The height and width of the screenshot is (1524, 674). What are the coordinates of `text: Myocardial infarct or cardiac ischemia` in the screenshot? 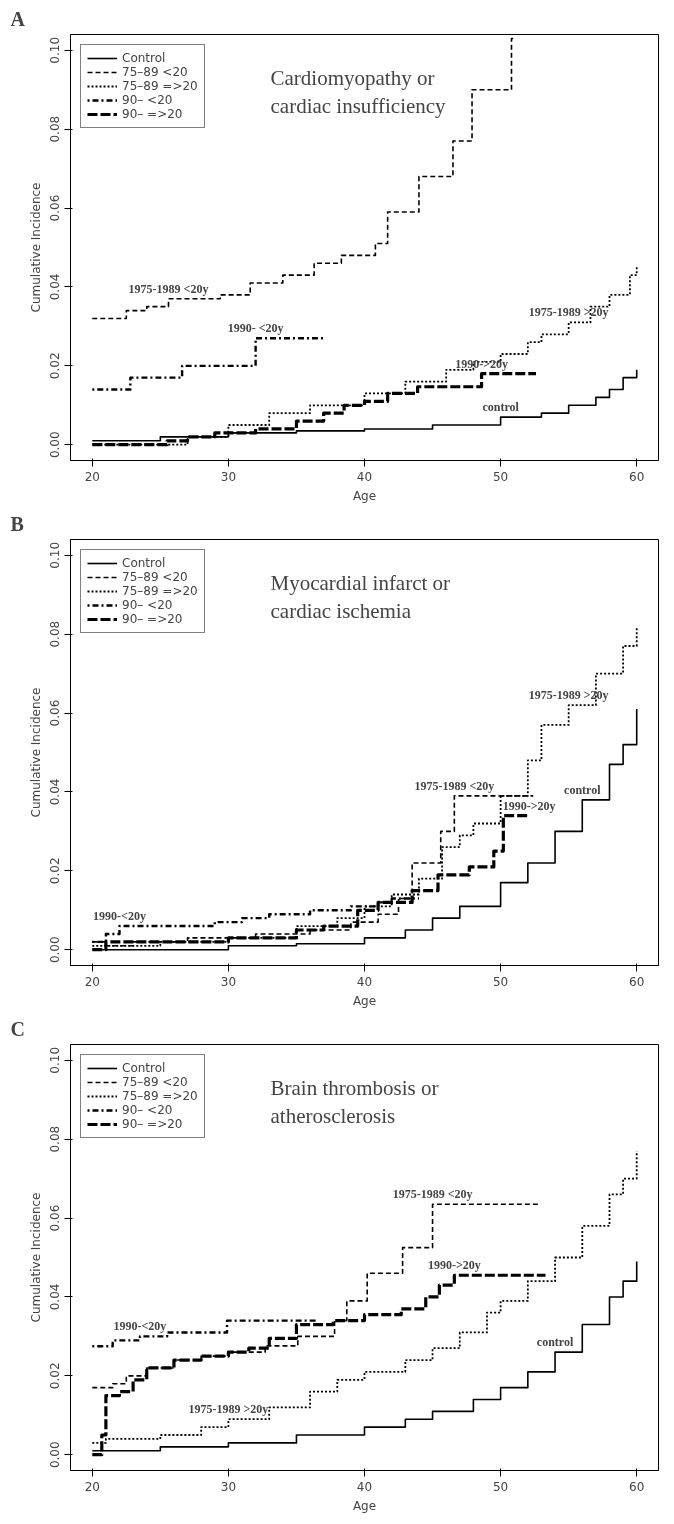 It's located at (360, 597).